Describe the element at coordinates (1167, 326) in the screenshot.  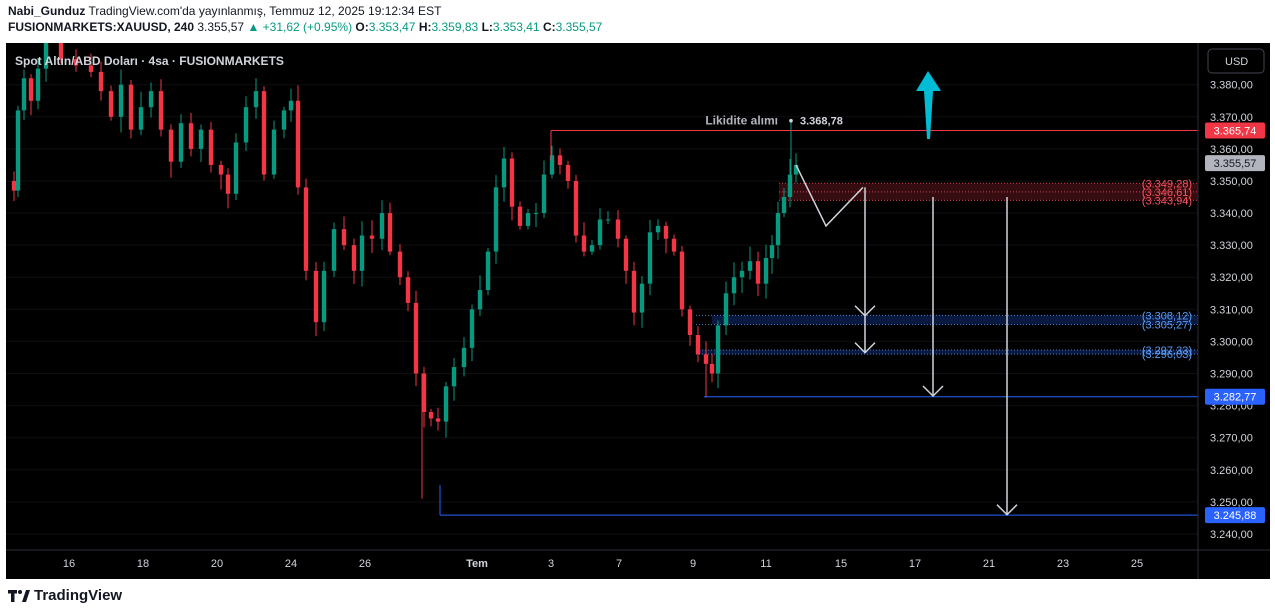
I see `zone-label: (3.305,27)` at that location.